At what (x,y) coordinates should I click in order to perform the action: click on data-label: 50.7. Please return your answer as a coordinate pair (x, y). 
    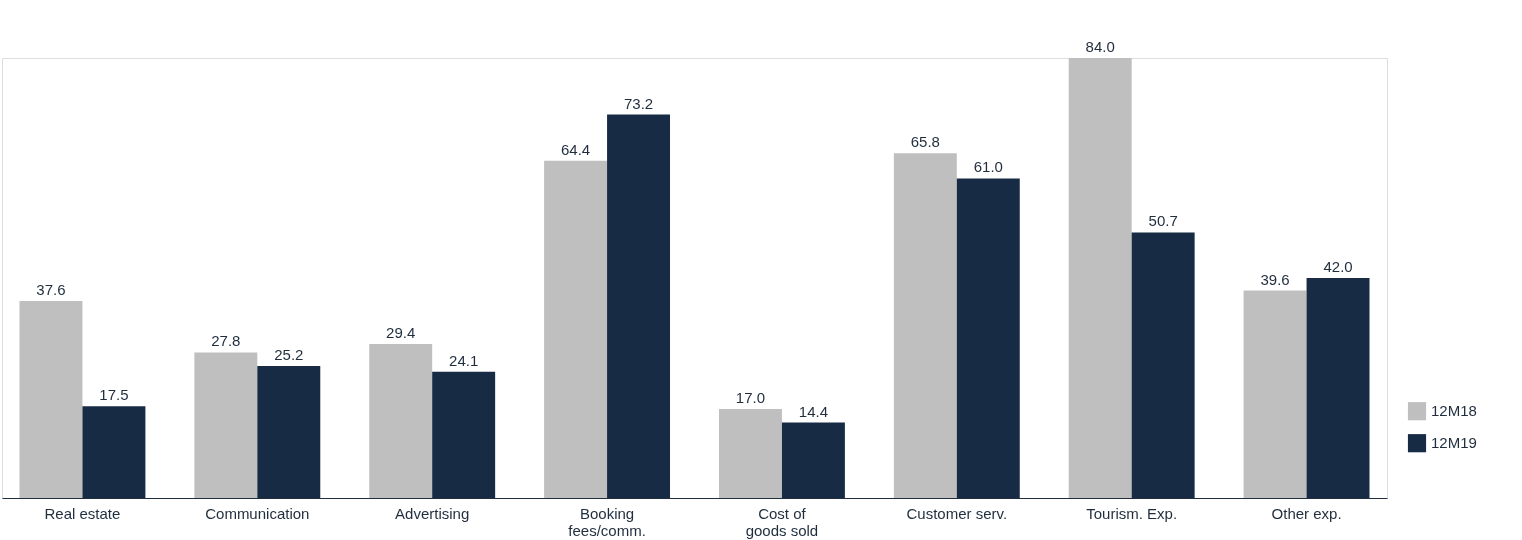
    Looking at the image, I should click on (1163, 221).